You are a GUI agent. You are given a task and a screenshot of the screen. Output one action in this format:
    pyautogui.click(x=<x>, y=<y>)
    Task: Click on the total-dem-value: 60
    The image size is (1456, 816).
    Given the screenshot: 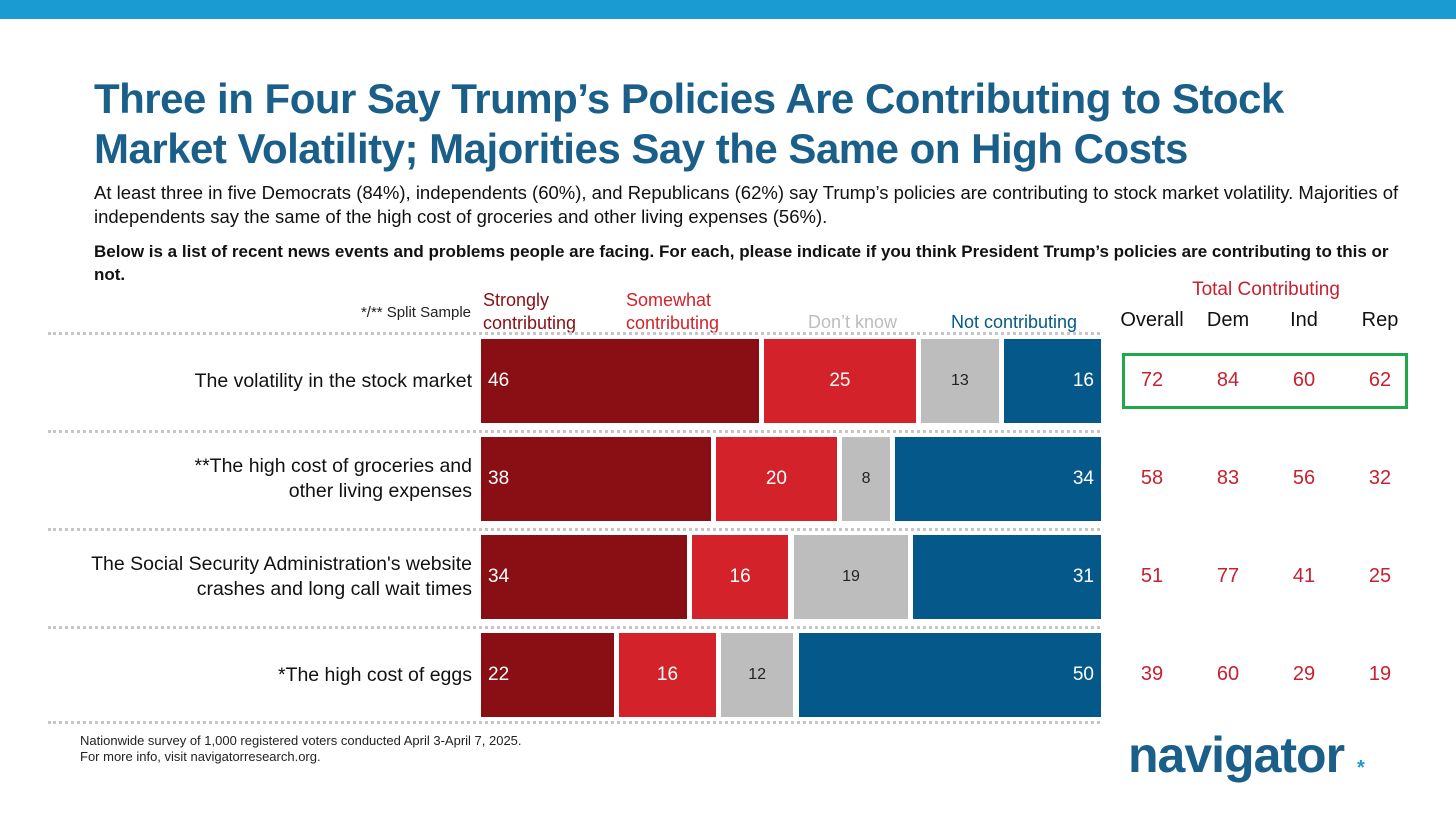 What is the action you would take?
    pyautogui.click(x=1228, y=674)
    